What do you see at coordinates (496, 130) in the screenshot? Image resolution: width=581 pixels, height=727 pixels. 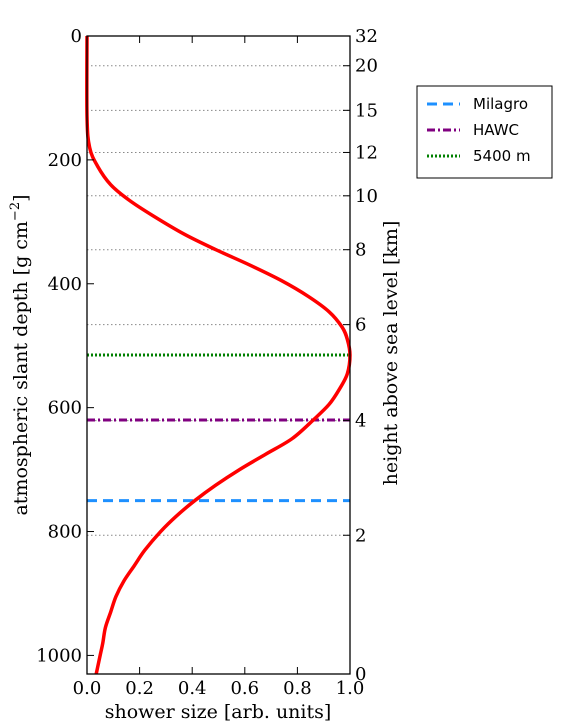 I see `legend-label: HAWC` at bounding box center [496, 130].